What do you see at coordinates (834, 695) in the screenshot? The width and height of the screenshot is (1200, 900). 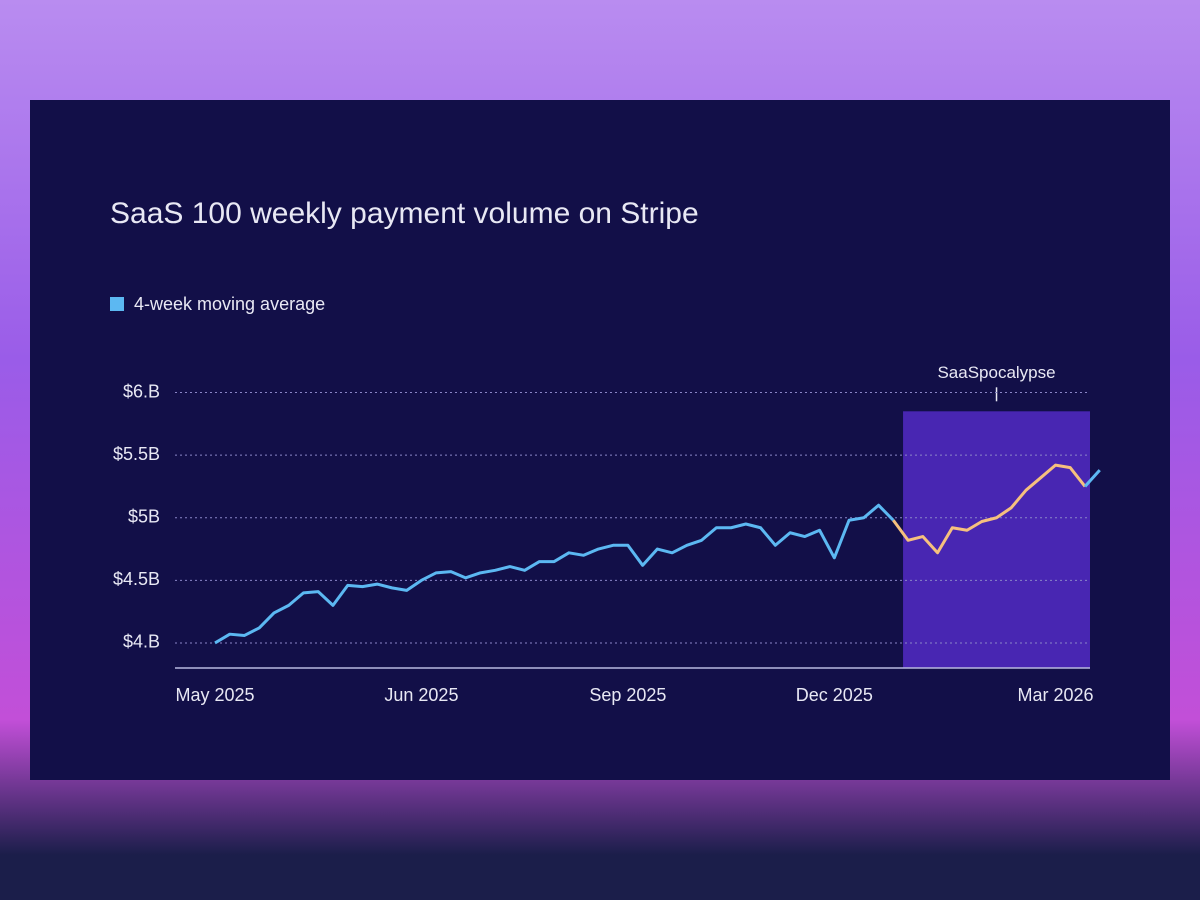 I see `x-tick-label: Dec 2025` at bounding box center [834, 695].